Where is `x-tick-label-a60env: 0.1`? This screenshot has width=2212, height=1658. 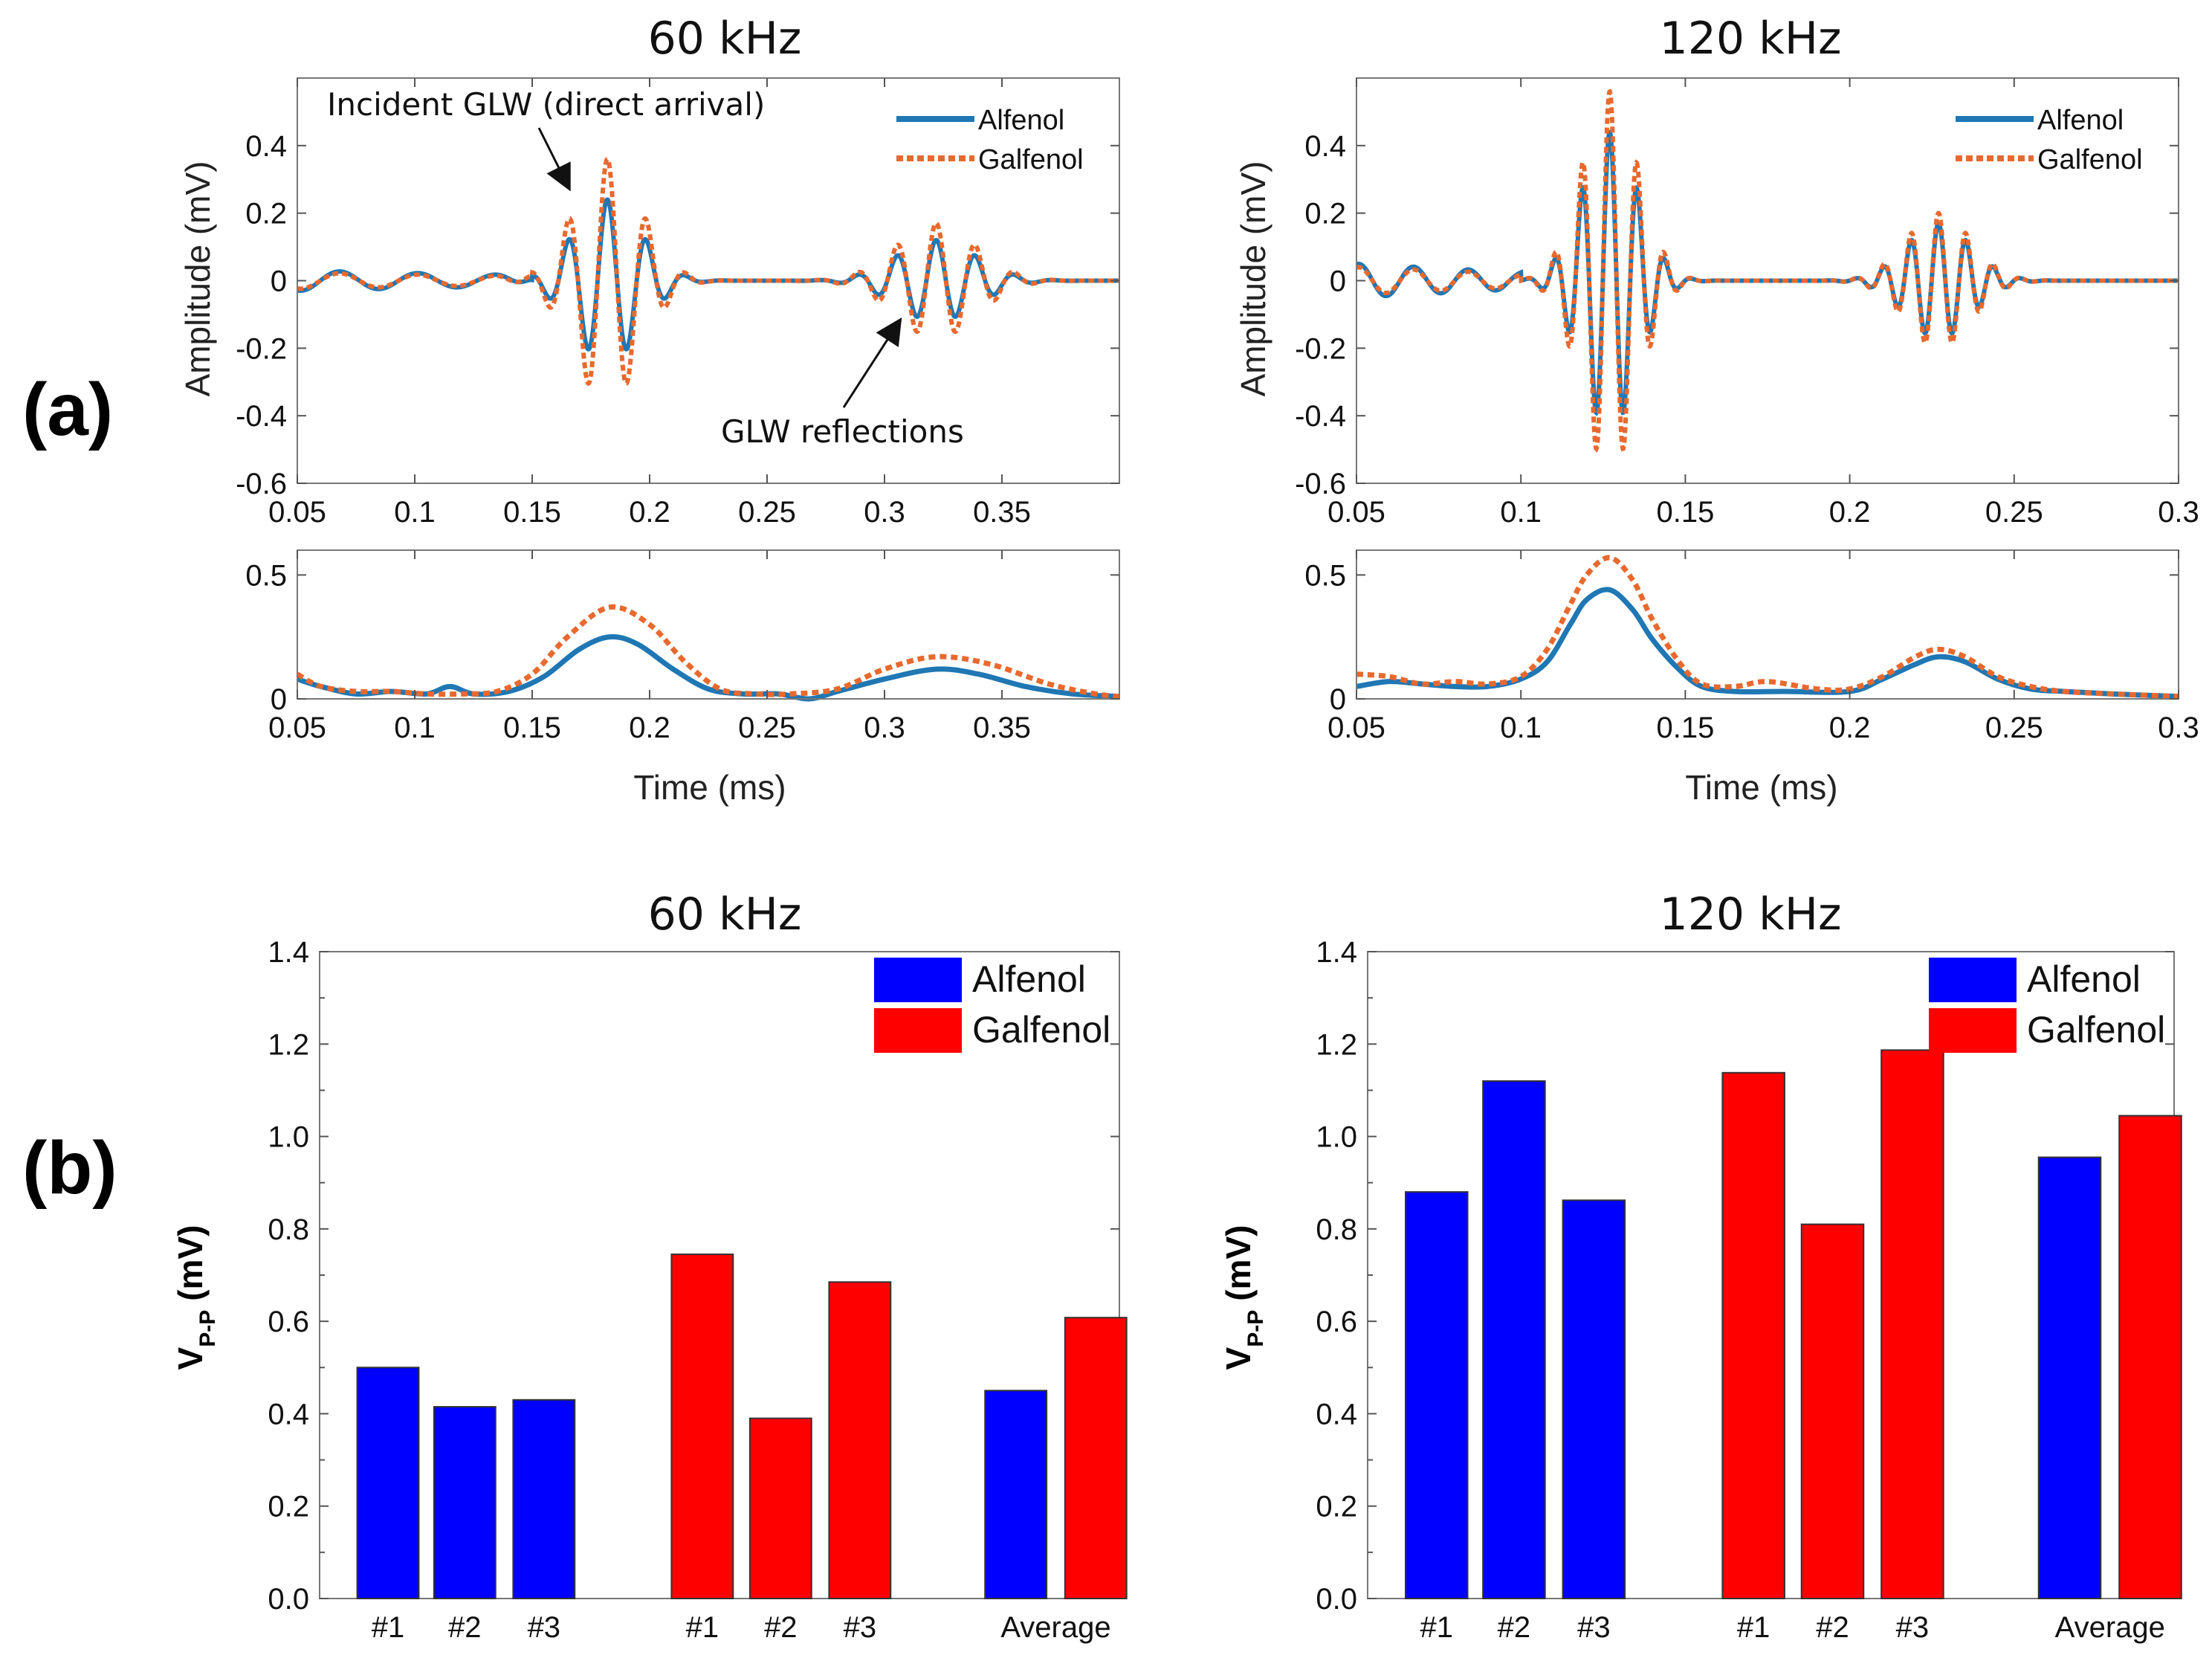
x-tick-label-a60env: 0.1 is located at coordinates (415, 728).